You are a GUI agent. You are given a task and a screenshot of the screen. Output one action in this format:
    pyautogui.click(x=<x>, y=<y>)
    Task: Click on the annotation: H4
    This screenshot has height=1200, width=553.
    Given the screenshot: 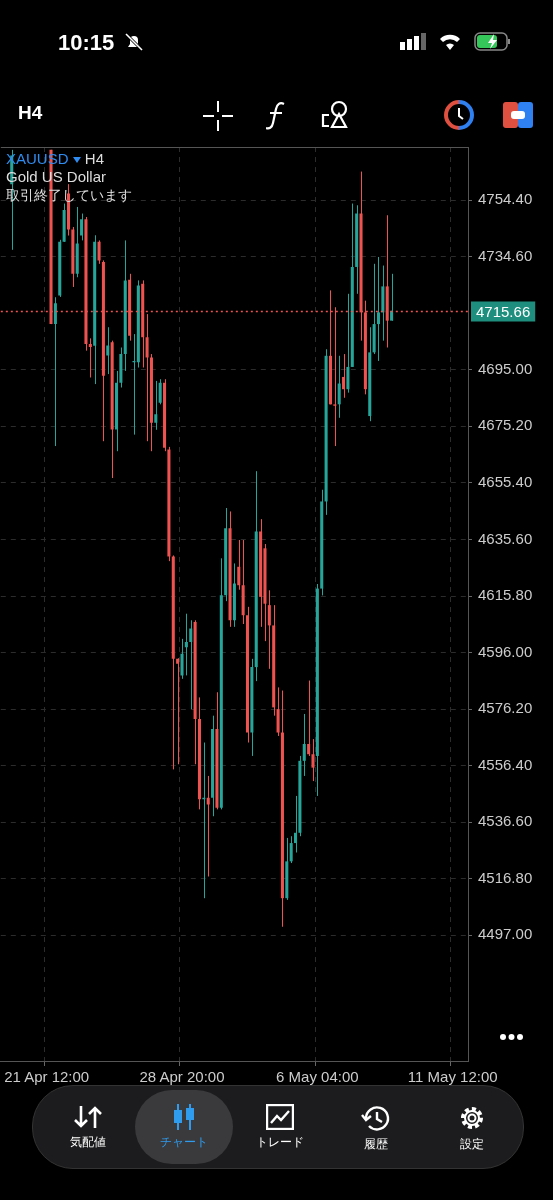 What is the action you would take?
    pyautogui.click(x=94, y=158)
    